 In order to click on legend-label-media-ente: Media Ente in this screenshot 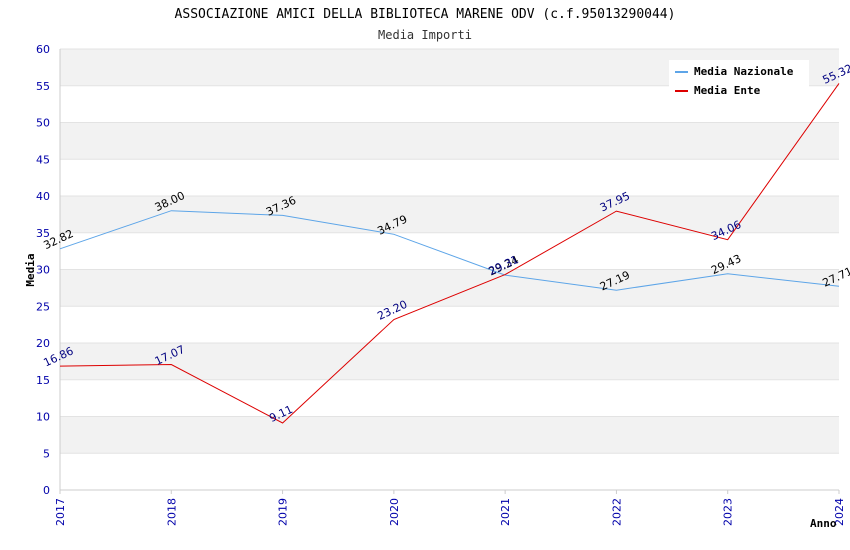, I will do `click(727, 90)`.